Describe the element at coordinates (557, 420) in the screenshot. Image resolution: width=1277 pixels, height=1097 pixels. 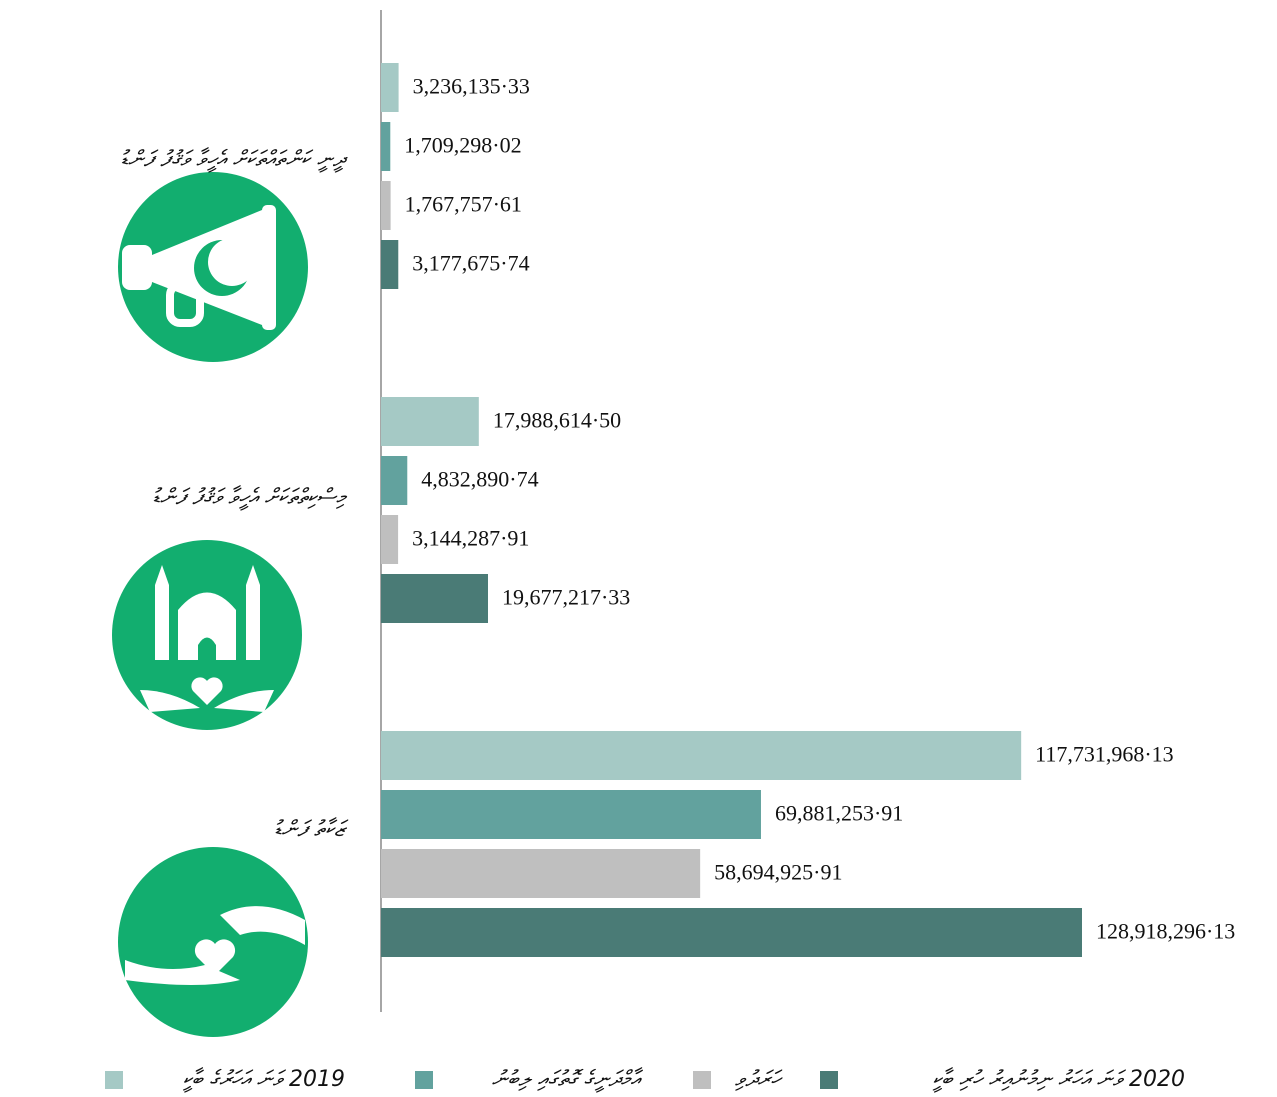
I see `value-label: 17,988,614·50` at that location.